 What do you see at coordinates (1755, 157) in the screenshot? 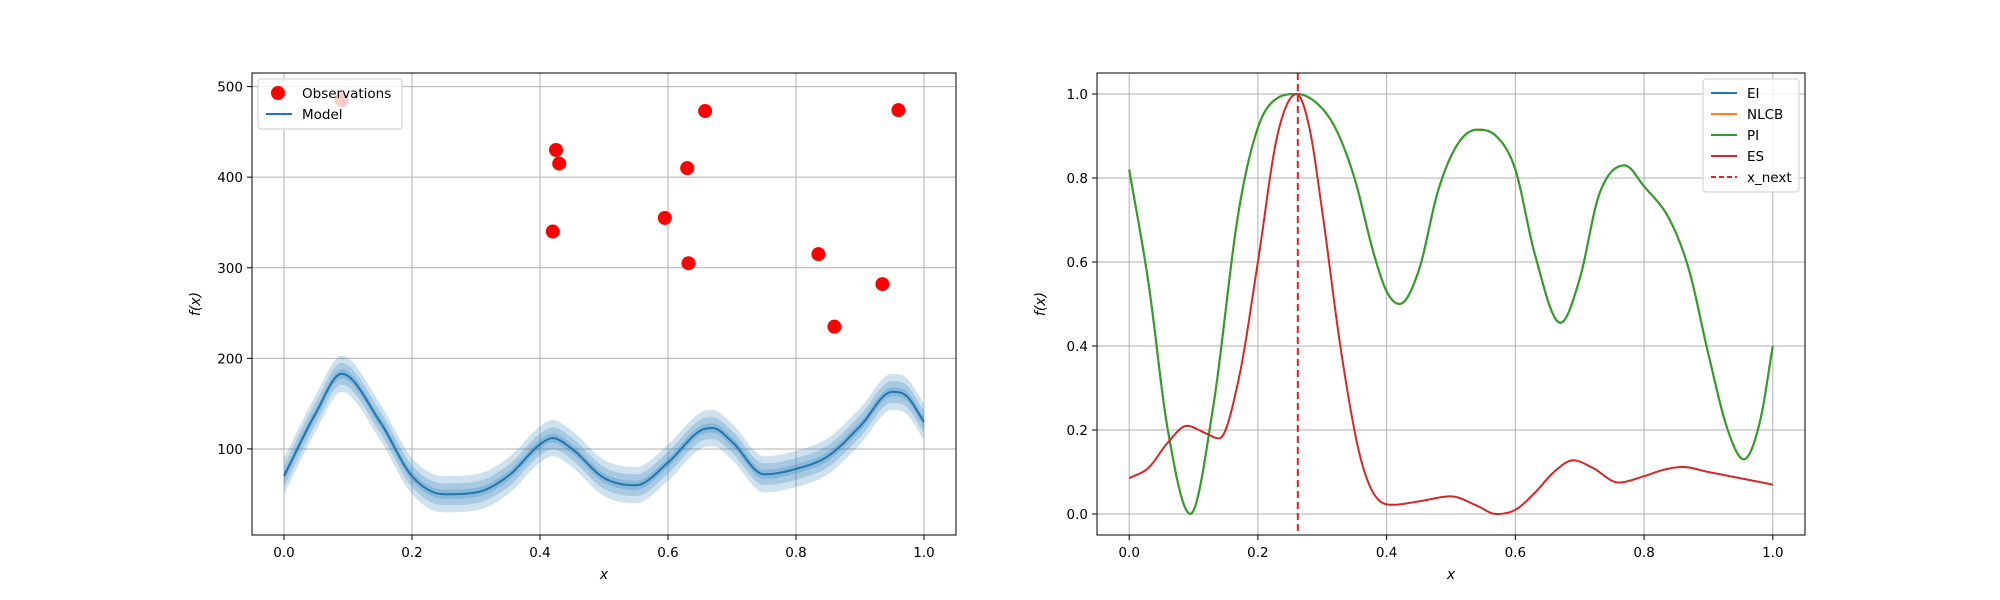
I see `legend-label: ES` at bounding box center [1755, 157].